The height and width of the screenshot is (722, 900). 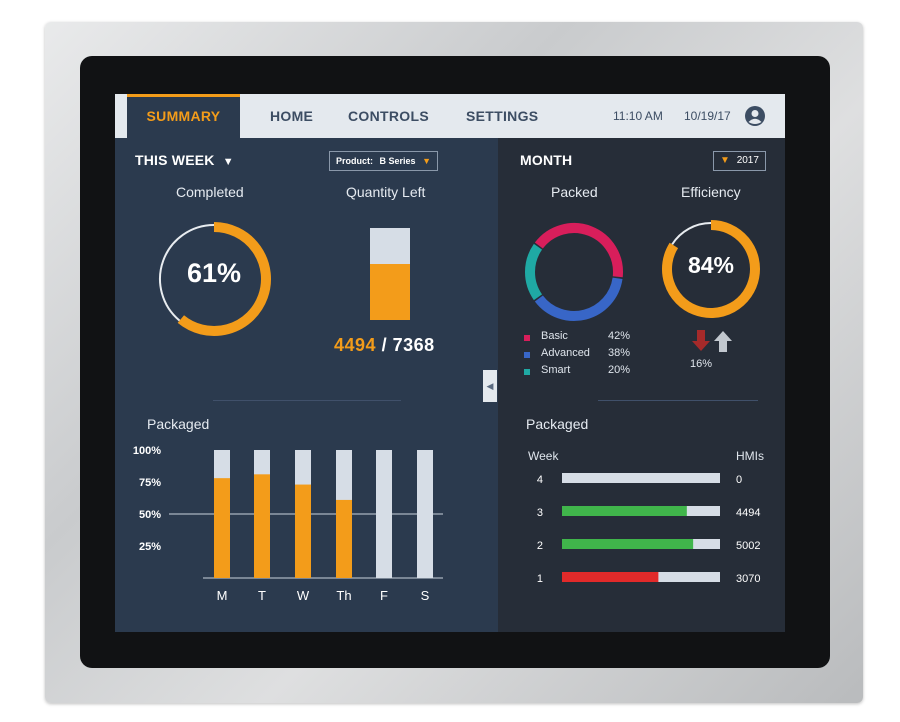 I want to click on y-tick-label: 75%, so click(x=150, y=483).